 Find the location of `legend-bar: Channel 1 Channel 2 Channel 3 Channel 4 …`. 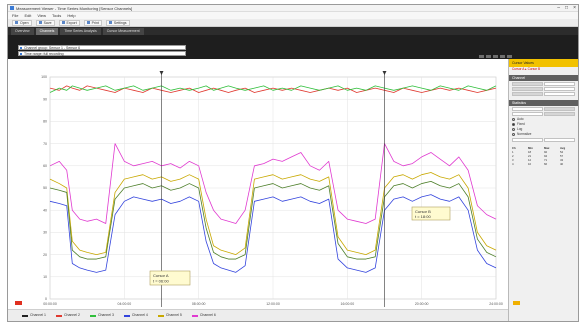

legend-bar: Channel 1 Channel 2 Channel 3 Channel 4 … is located at coordinates (258, 315).